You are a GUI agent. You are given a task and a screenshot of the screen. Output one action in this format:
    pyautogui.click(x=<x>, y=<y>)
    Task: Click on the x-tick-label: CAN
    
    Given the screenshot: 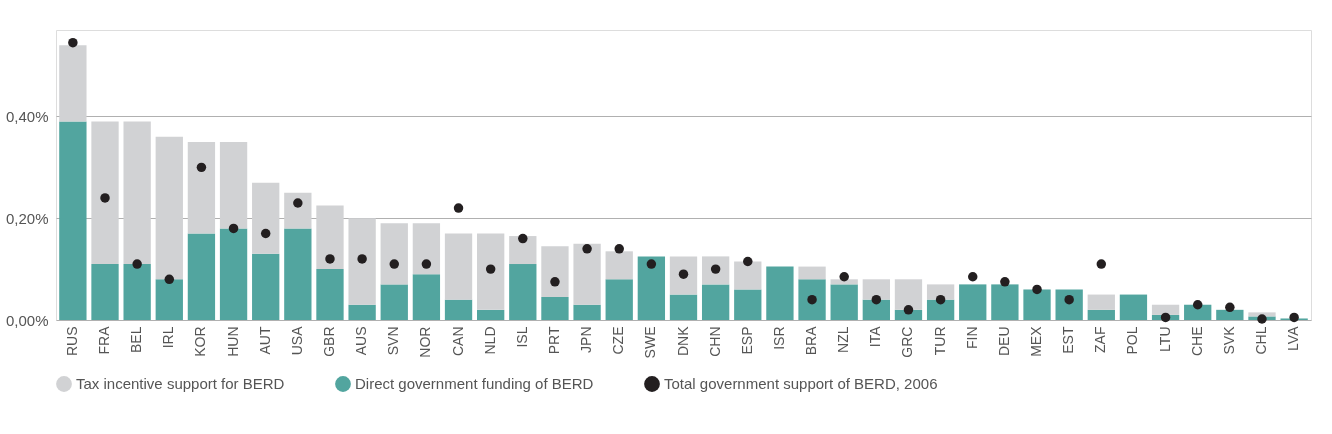 What is the action you would take?
    pyautogui.click(x=457, y=341)
    